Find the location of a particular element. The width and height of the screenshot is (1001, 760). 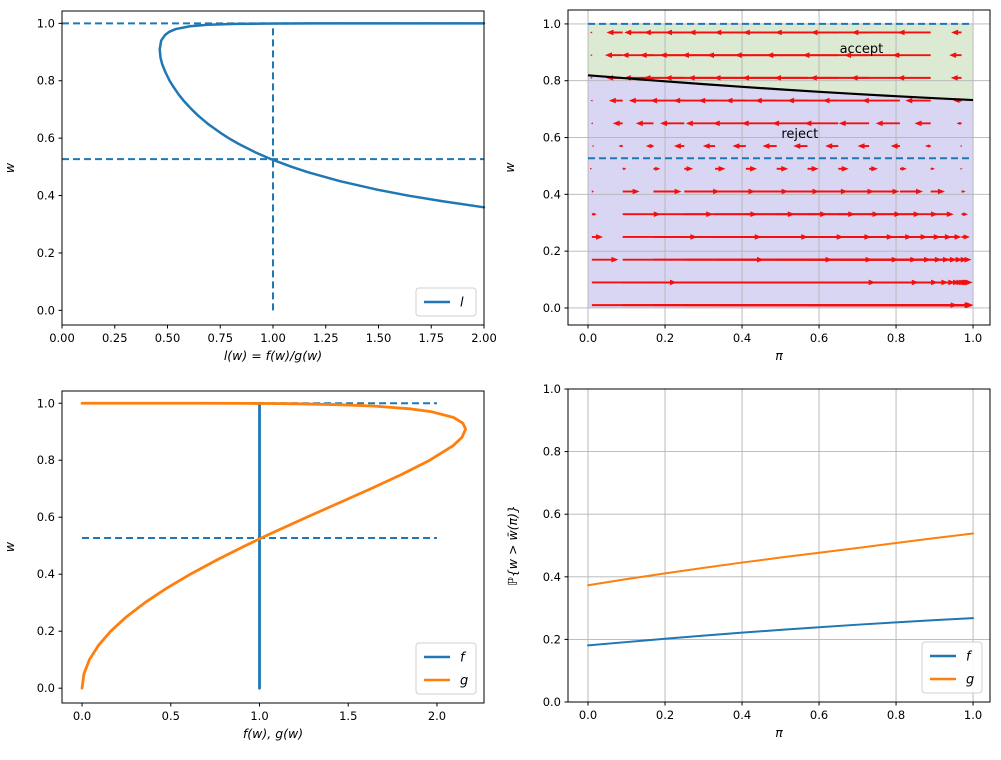

x-tick-label: 0.25 is located at coordinates (115, 338).